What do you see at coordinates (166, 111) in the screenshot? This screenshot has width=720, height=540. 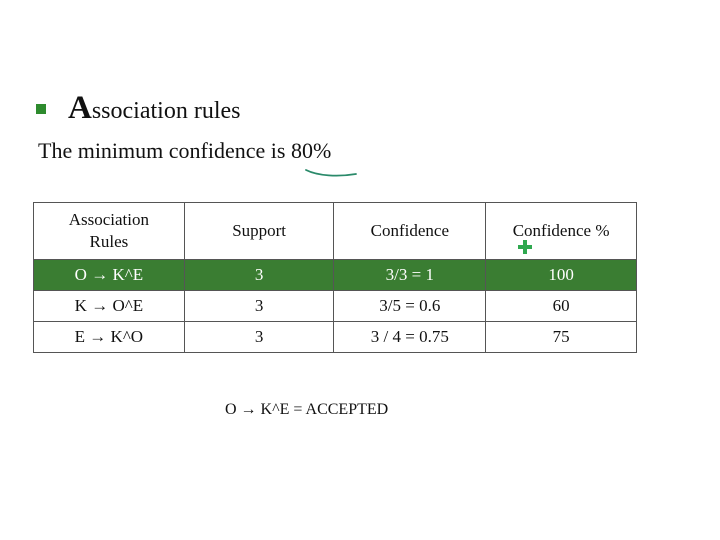 I see `heading-rest: ssociation rules` at bounding box center [166, 111].